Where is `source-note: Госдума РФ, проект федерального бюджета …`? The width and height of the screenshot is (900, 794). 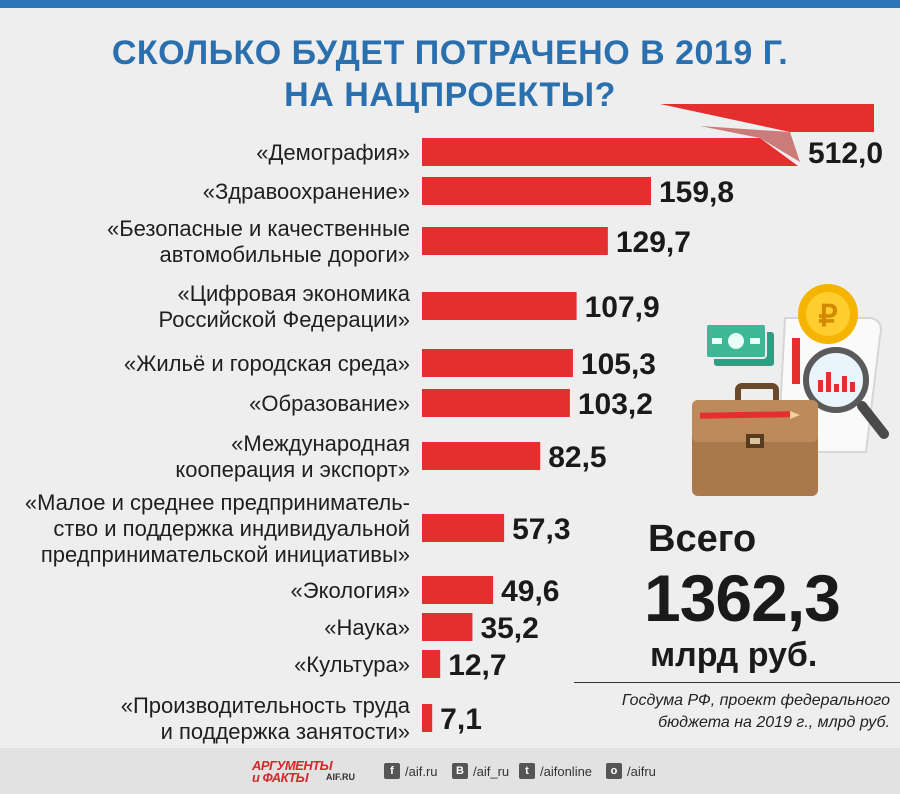 source-note: Госдума РФ, проект федерального бюджета … is located at coordinates (732, 712).